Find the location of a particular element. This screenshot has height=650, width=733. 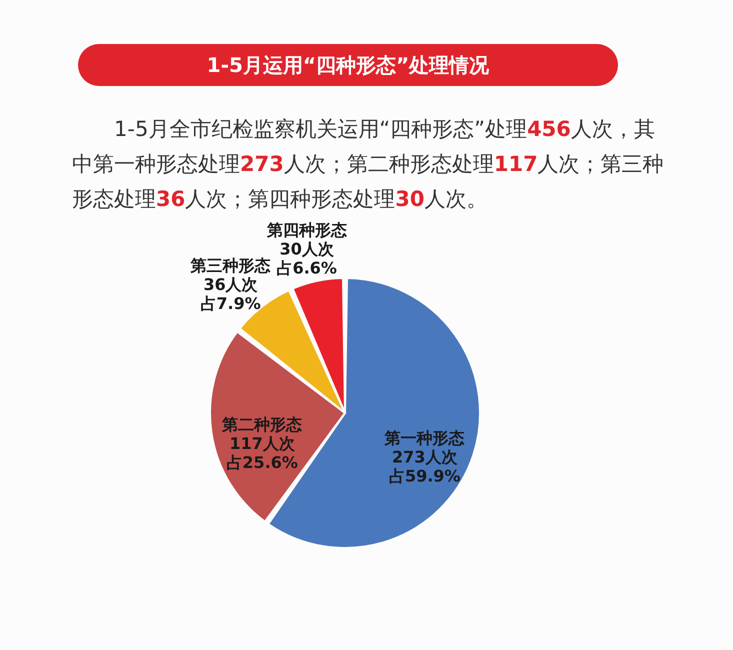

text: 1-5月全市纪检监察机关运用“四种形态”处理456人次，其中第一种形态处理273人次；第二种形态处理117人次；第三种形态处理36人次；第四种形态处理30人次。 is located at coordinates (368, 164).